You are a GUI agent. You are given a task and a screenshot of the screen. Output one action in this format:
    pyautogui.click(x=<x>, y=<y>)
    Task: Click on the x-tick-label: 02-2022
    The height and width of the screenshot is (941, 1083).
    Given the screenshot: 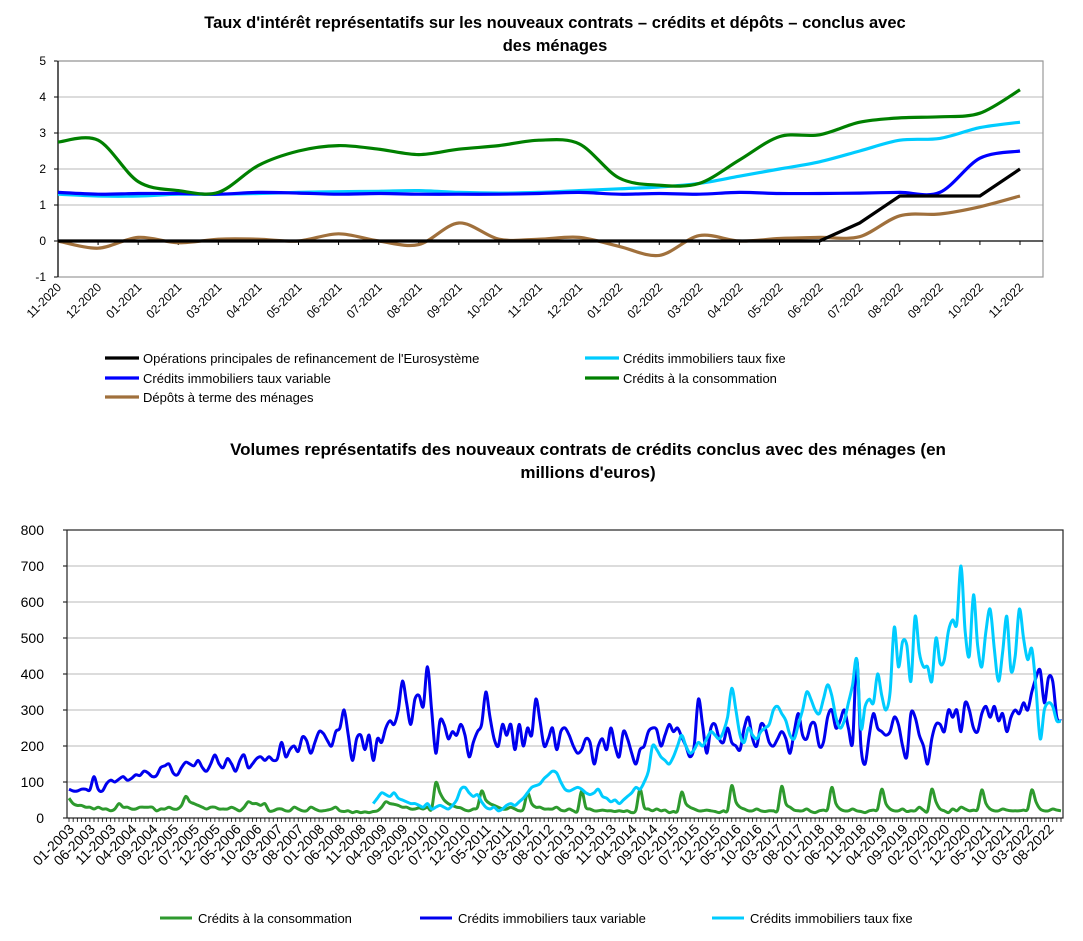 What is the action you would take?
    pyautogui.click(x=644, y=300)
    